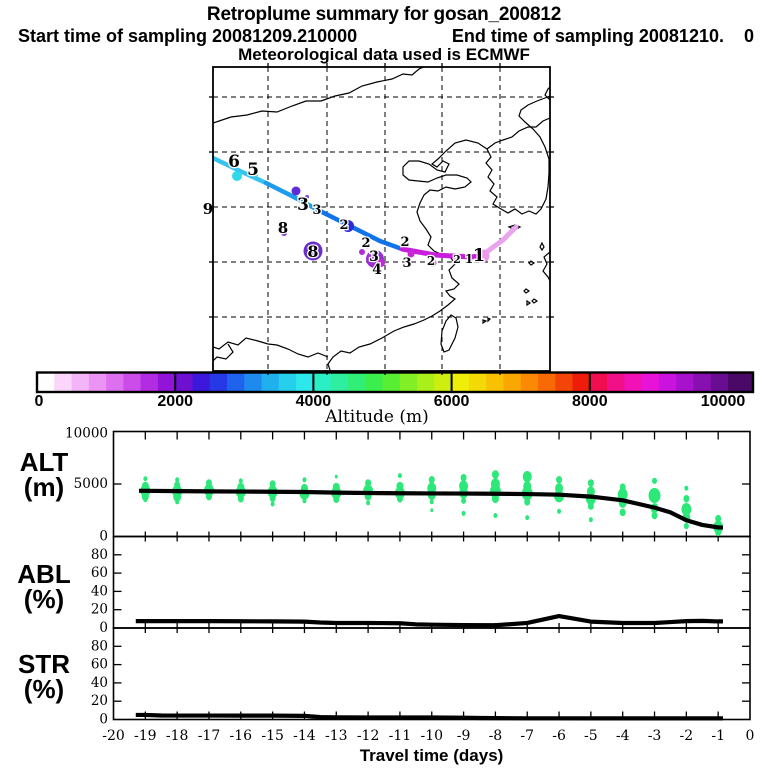  I want to click on x-tick-label: -8, so click(496, 736).